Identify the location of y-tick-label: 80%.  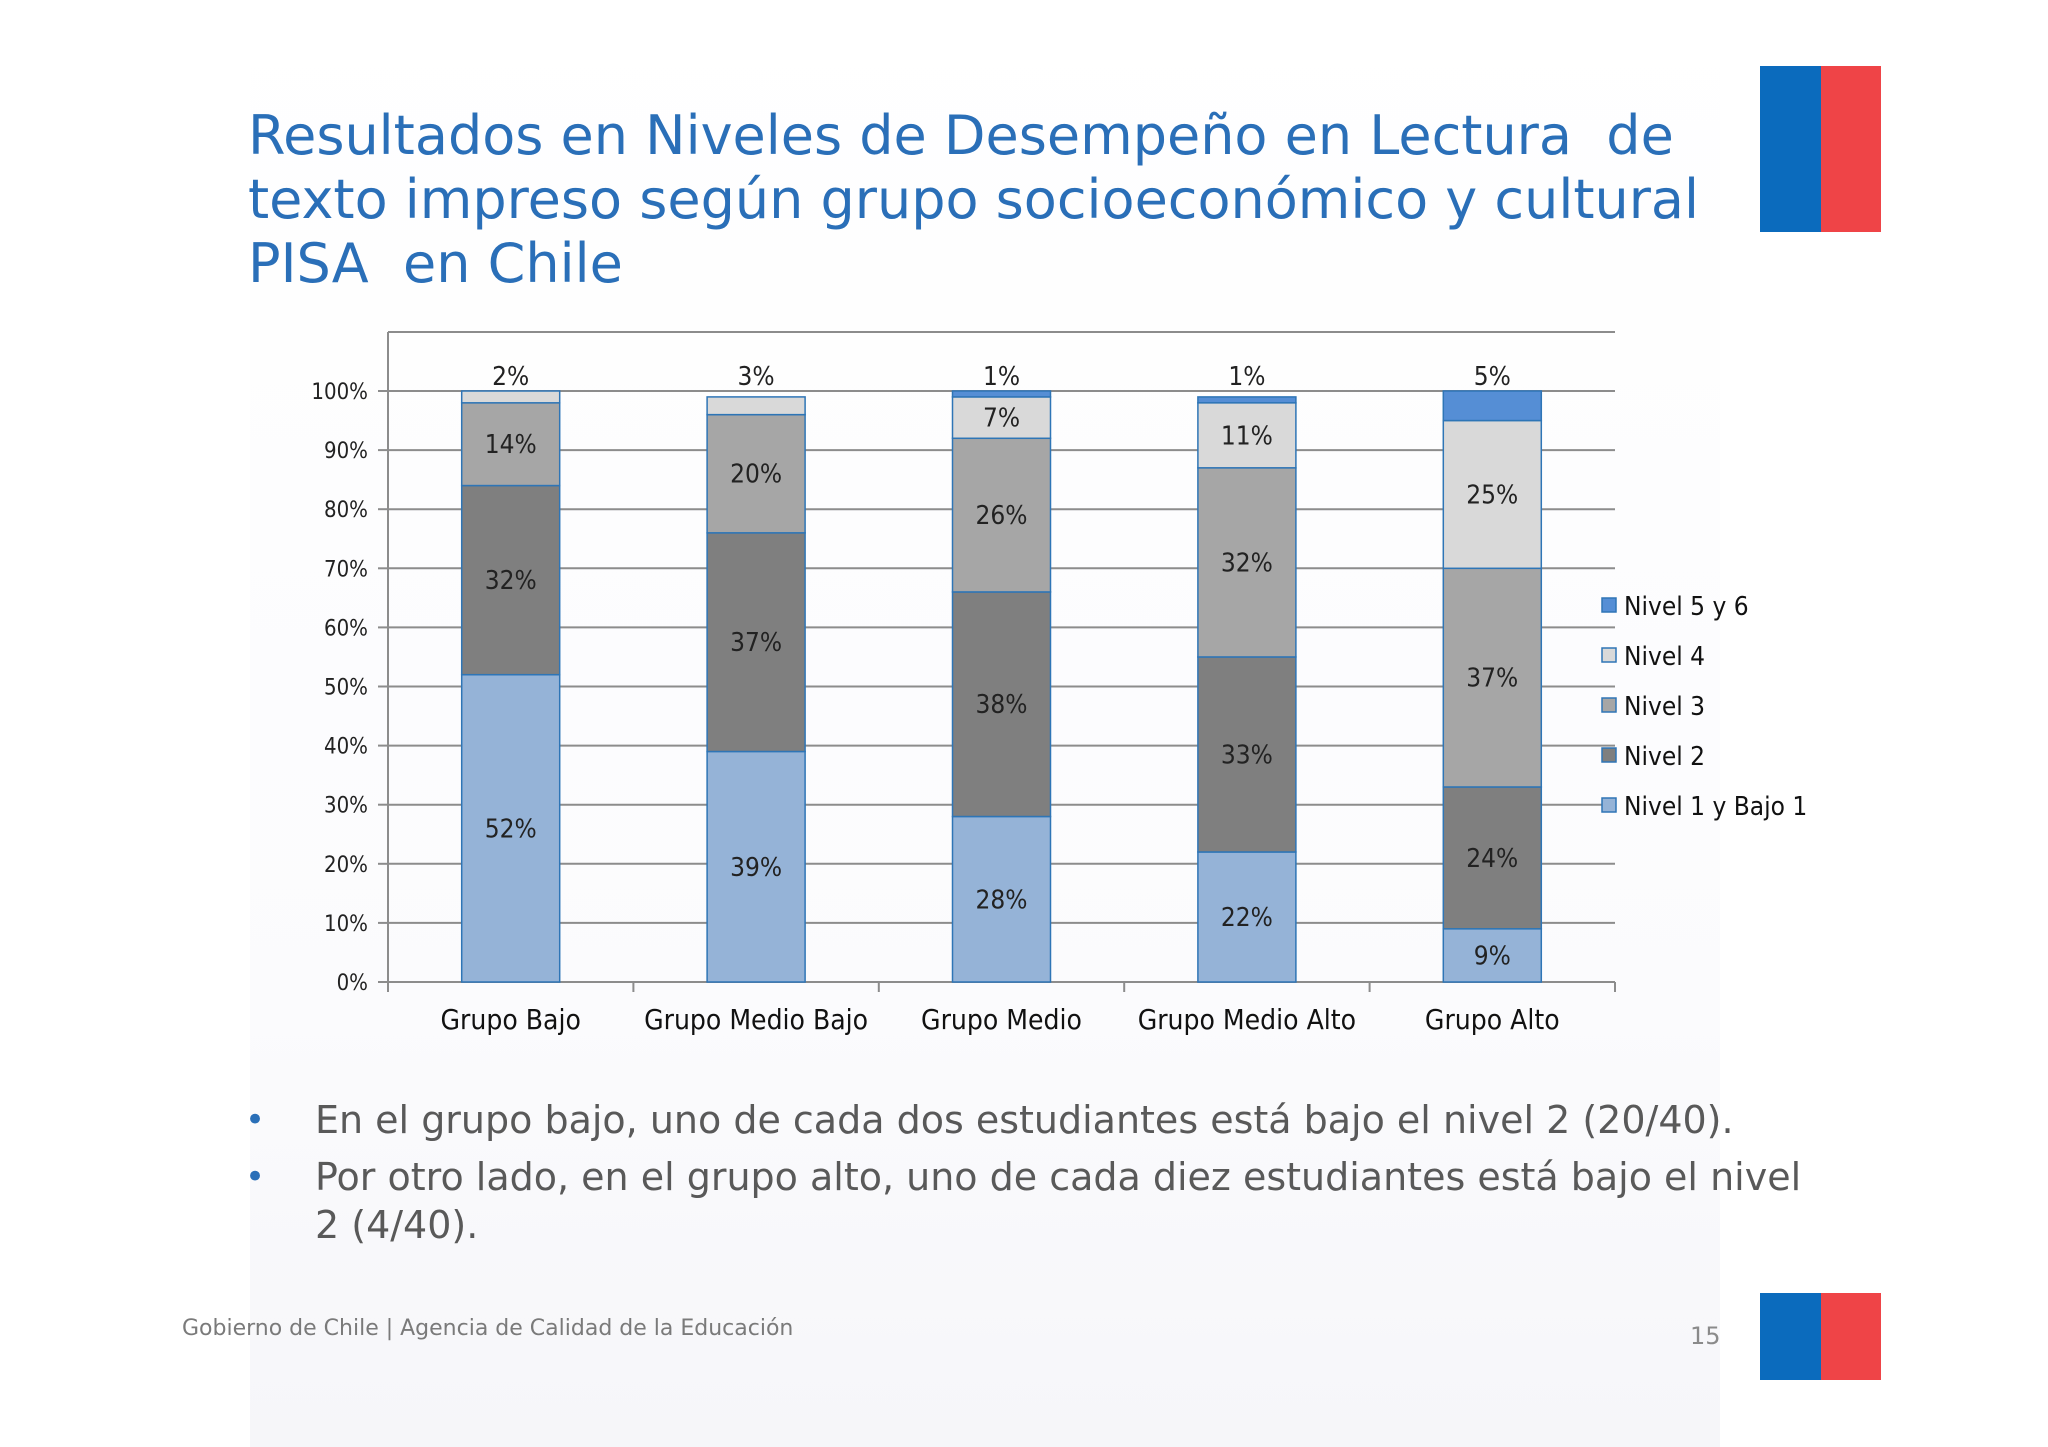
(346, 510).